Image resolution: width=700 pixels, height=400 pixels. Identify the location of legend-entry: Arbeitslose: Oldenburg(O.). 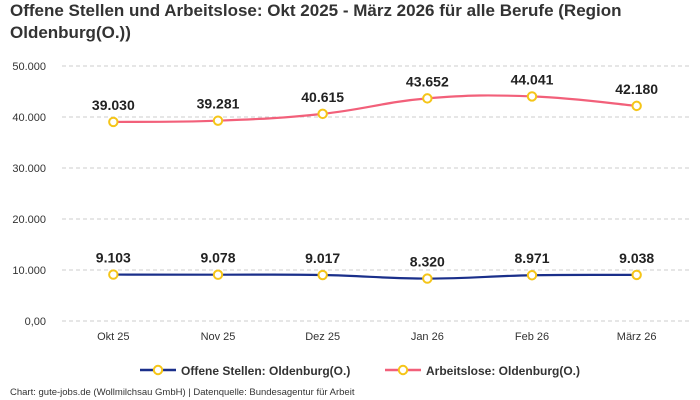
(503, 371).